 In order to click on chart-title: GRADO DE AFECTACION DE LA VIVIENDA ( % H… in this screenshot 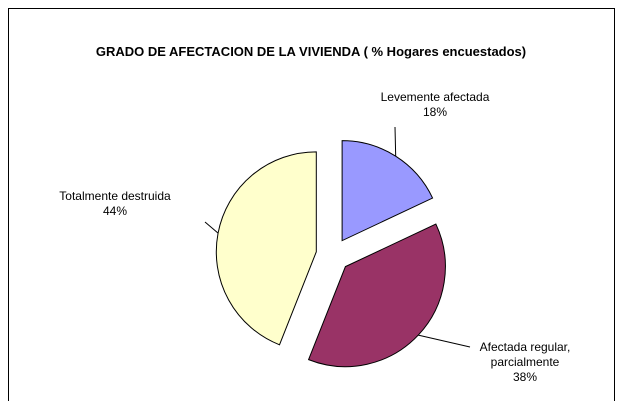, I will do `click(311, 51)`.